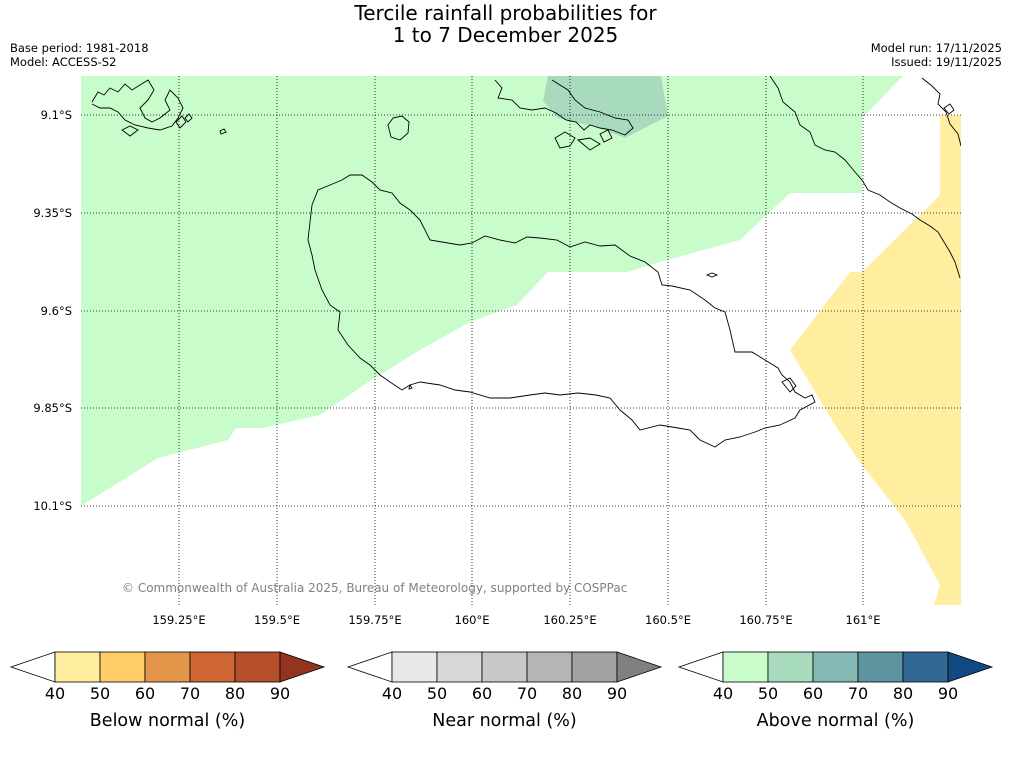 This screenshot has width=1011, height=758. Describe the element at coordinates (946, 62) in the screenshot. I see `issued-text: Issued: 19/11/2025` at that location.